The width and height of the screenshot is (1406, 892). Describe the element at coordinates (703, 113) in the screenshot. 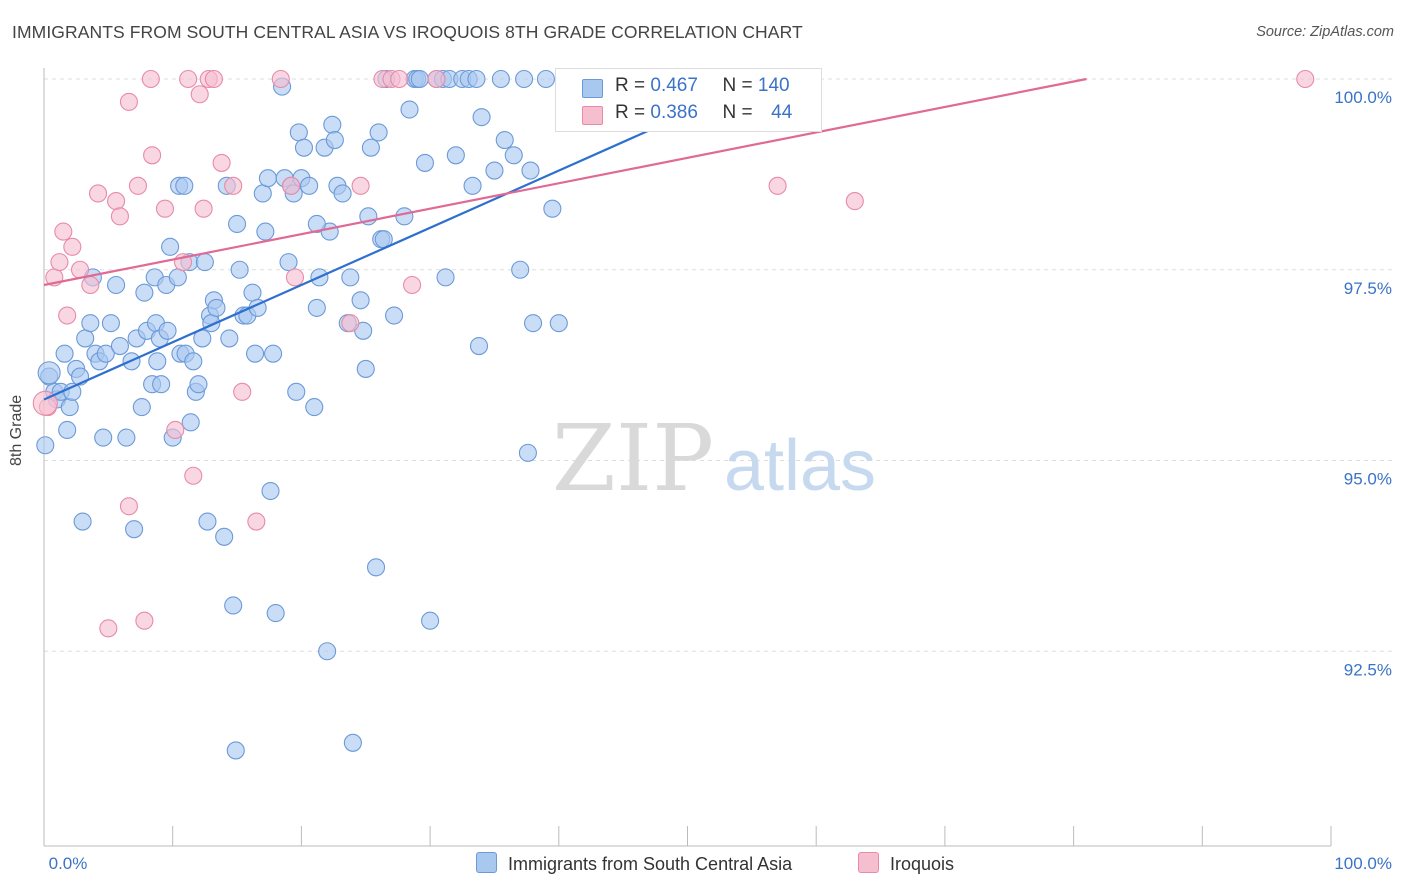

I see `legend-text-series2: R = 0.386 N = 44` at that location.